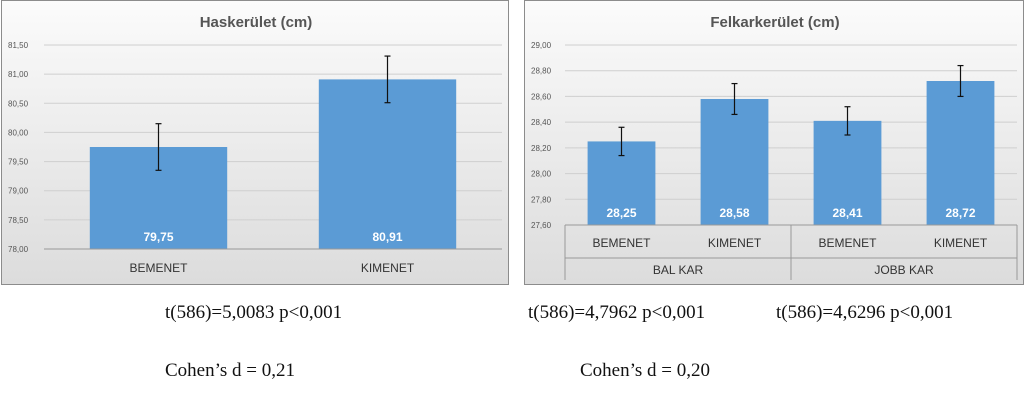 This screenshot has height=408, width=1024. I want to click on haskerulet-y-tick-label: 81,50, so click(18, 45).